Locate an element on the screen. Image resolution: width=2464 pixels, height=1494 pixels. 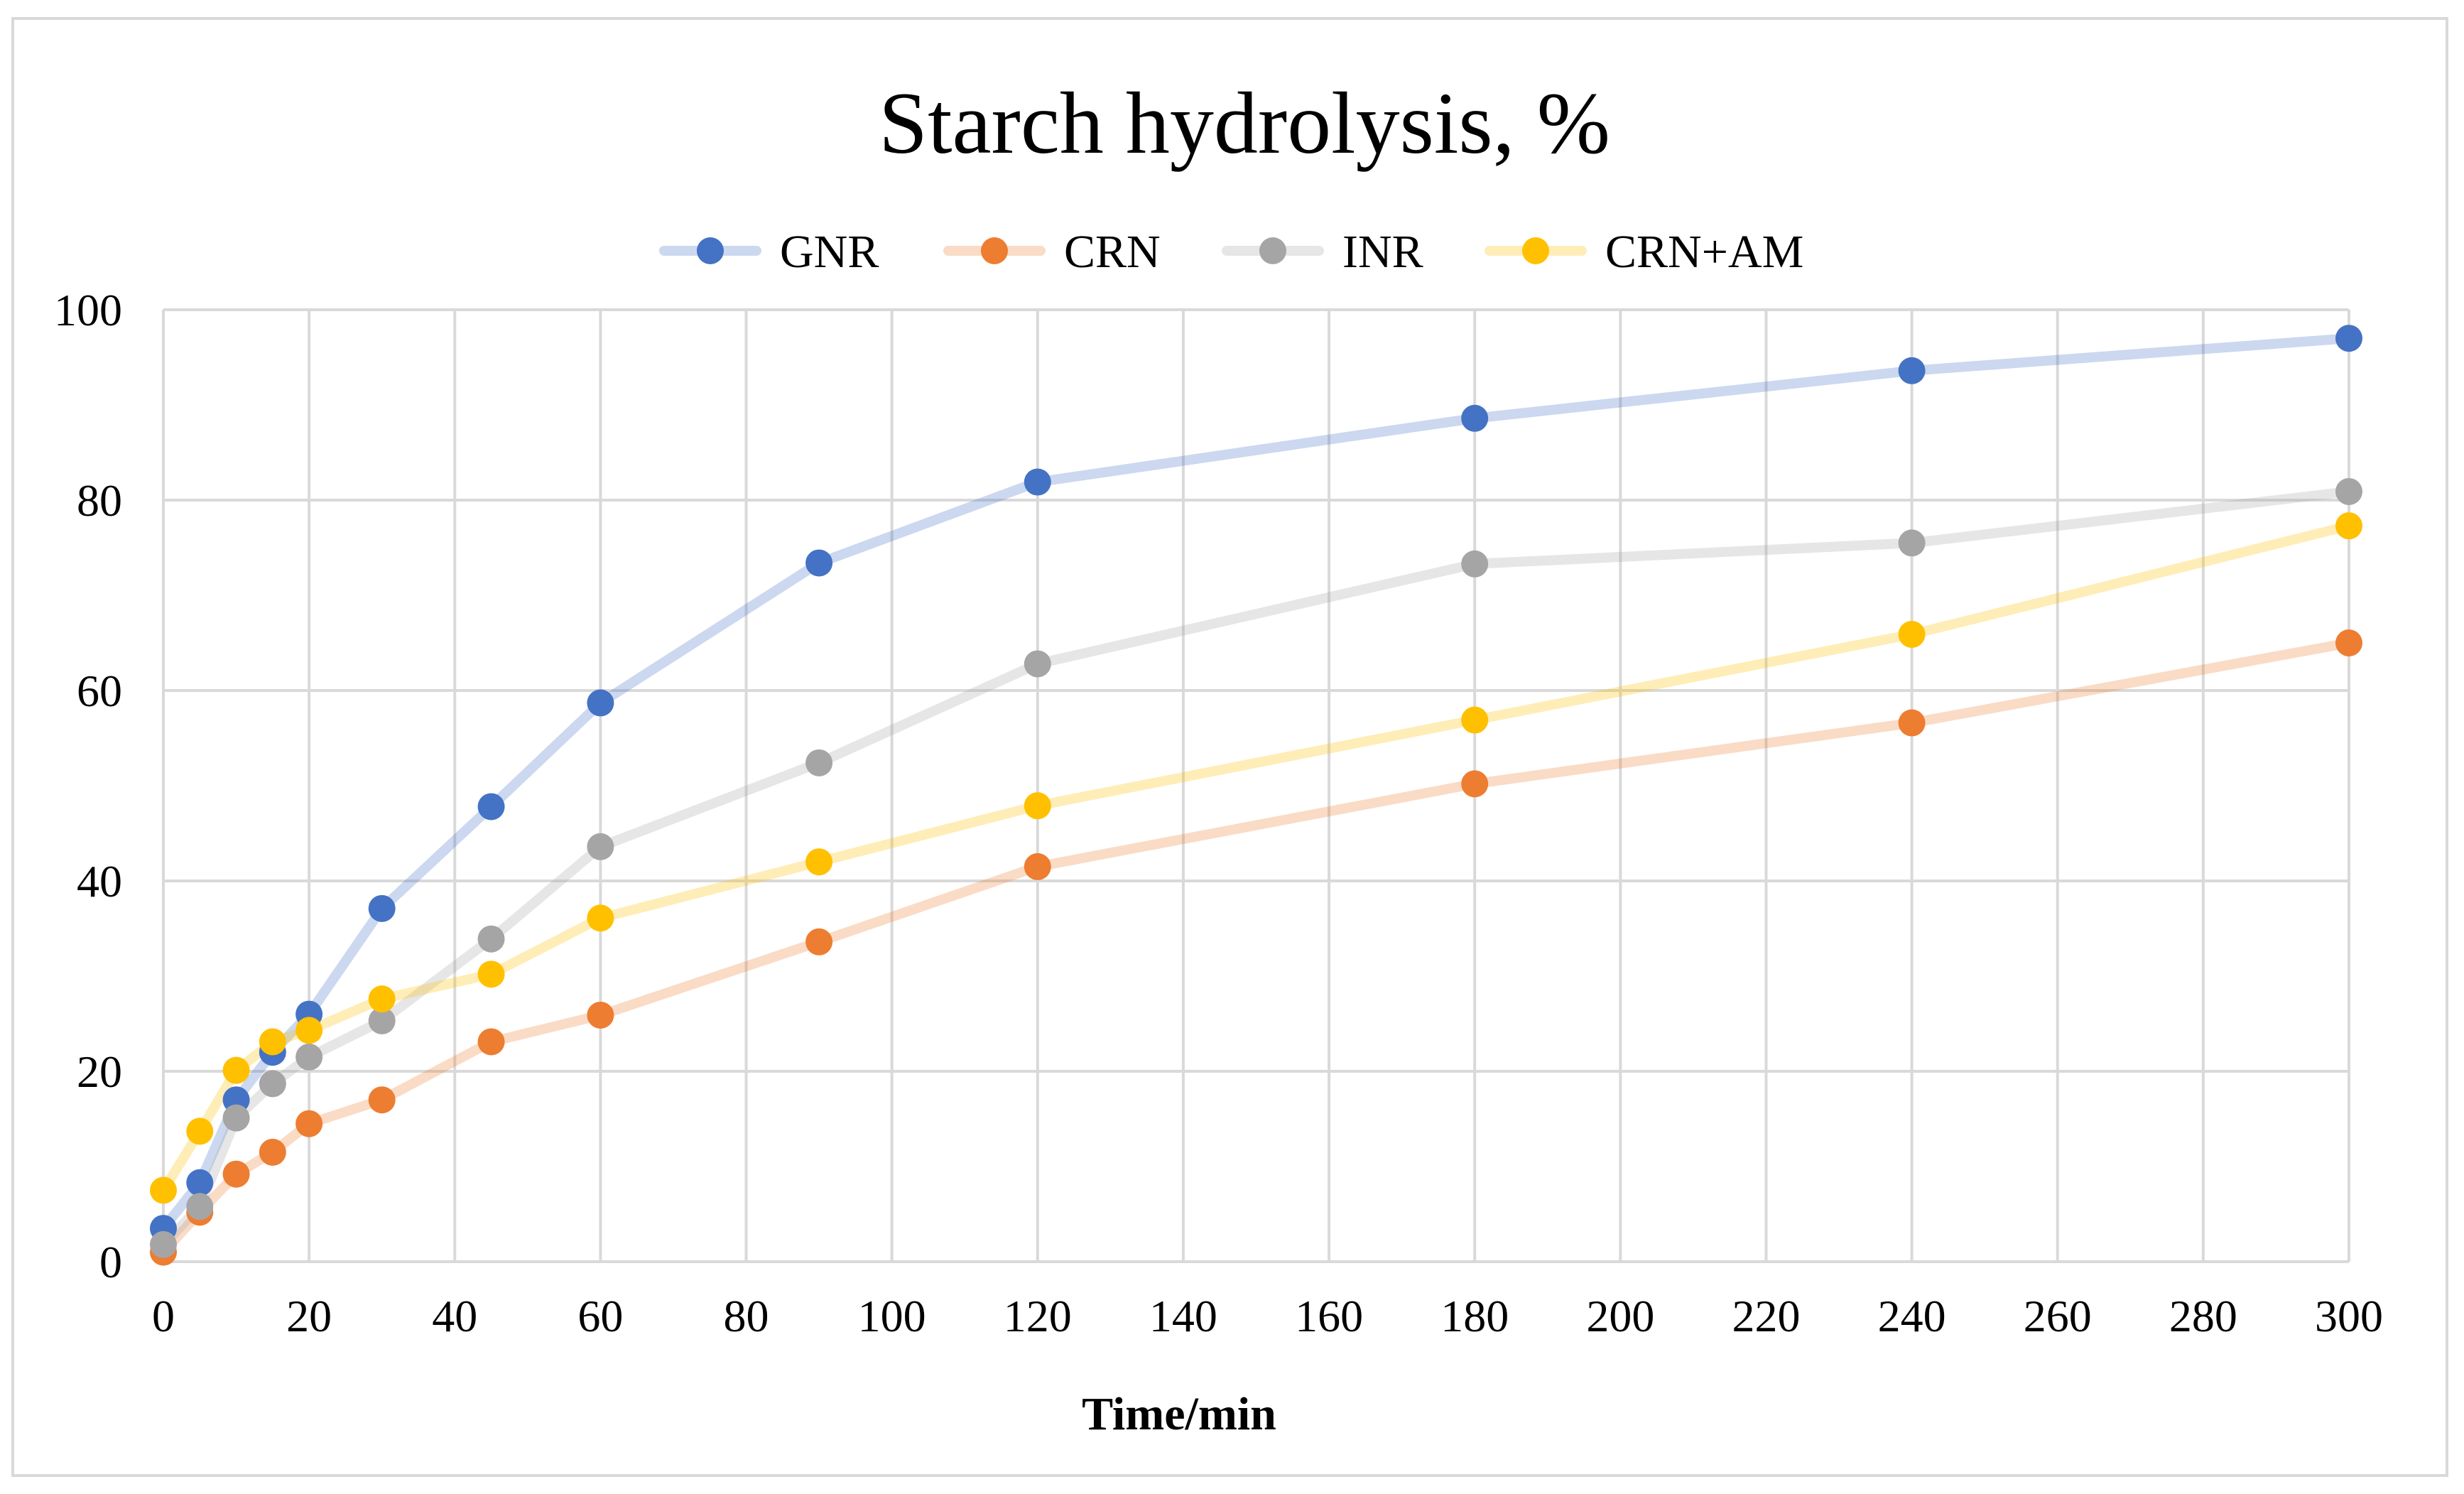
x-tick-label: 260 is located at coordinates (2058, 1316).